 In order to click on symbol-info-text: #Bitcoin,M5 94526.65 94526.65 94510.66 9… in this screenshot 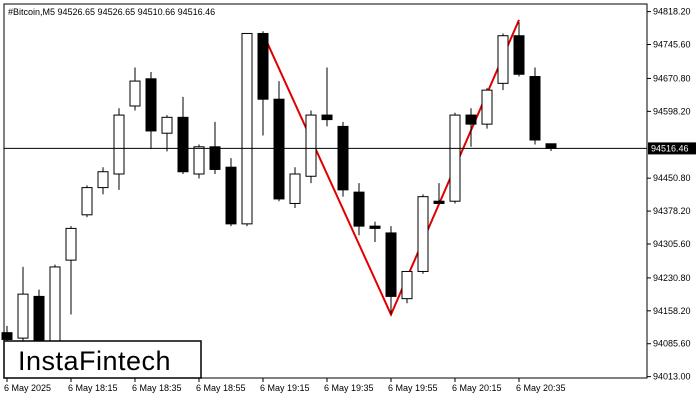, I will do `click(111, 12)`.